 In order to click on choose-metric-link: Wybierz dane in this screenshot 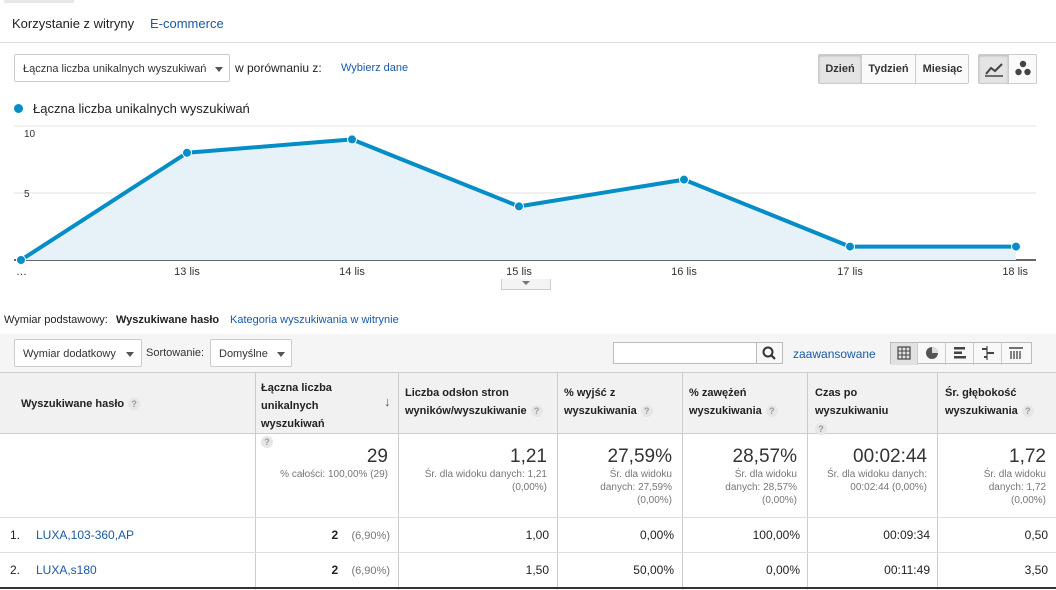, I will do `click(375, 68)`.